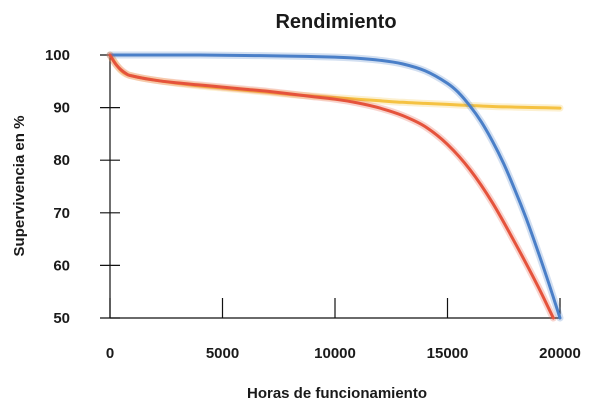  What do you see at coordinates (110, 353) in the screenshot?
I see `x-tick-label: 0` at bounding box center [110, 353].